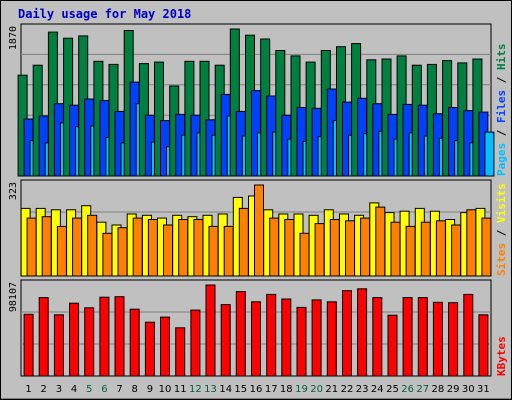  What do you see at coordinates (13, 191) in the screenshot?
I see `visits-max-label: 323` at bounding box center [13, 191].